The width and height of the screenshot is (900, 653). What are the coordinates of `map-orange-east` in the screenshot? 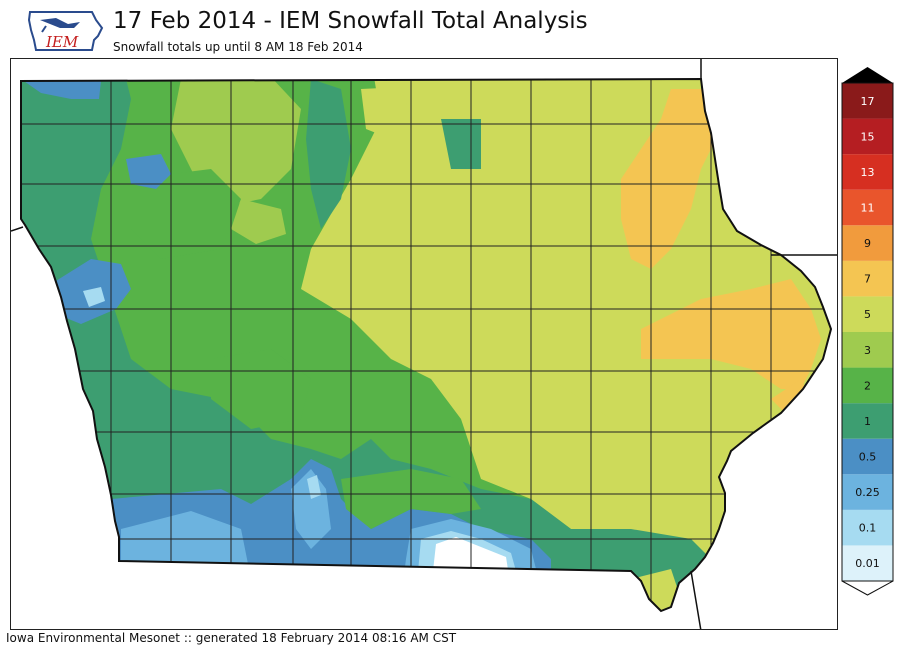 It's located at (731, 334).